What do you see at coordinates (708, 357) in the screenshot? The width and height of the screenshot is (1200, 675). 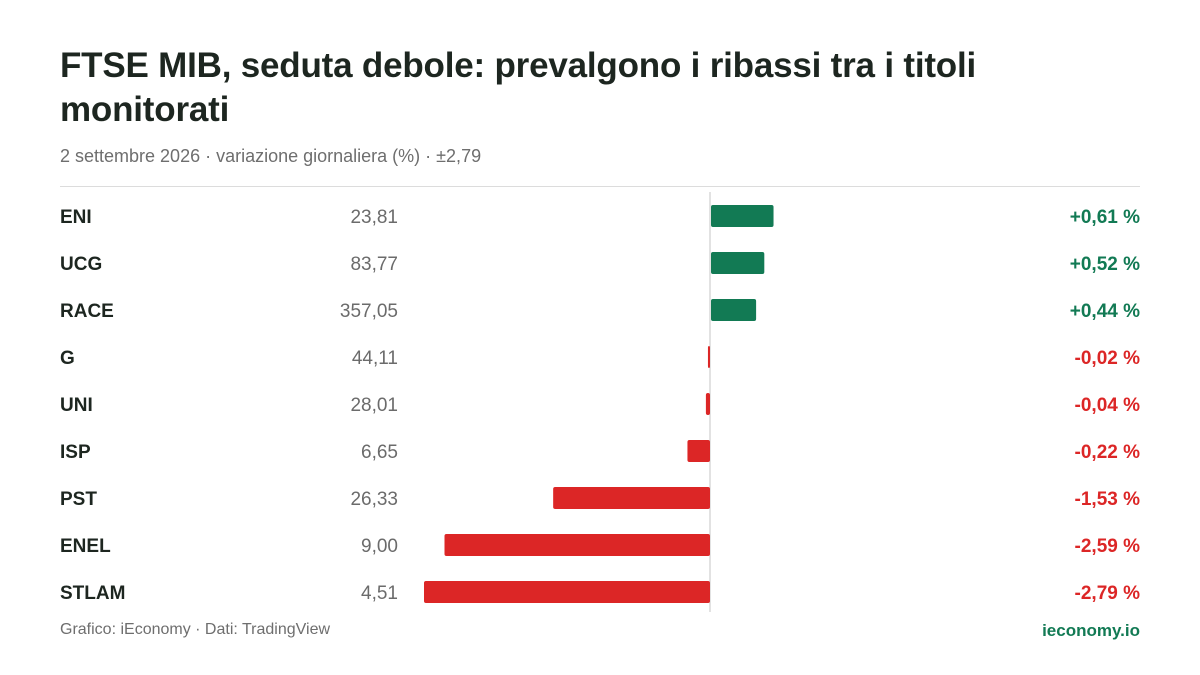 I see `bar-g` at bounding box center [708, 357].